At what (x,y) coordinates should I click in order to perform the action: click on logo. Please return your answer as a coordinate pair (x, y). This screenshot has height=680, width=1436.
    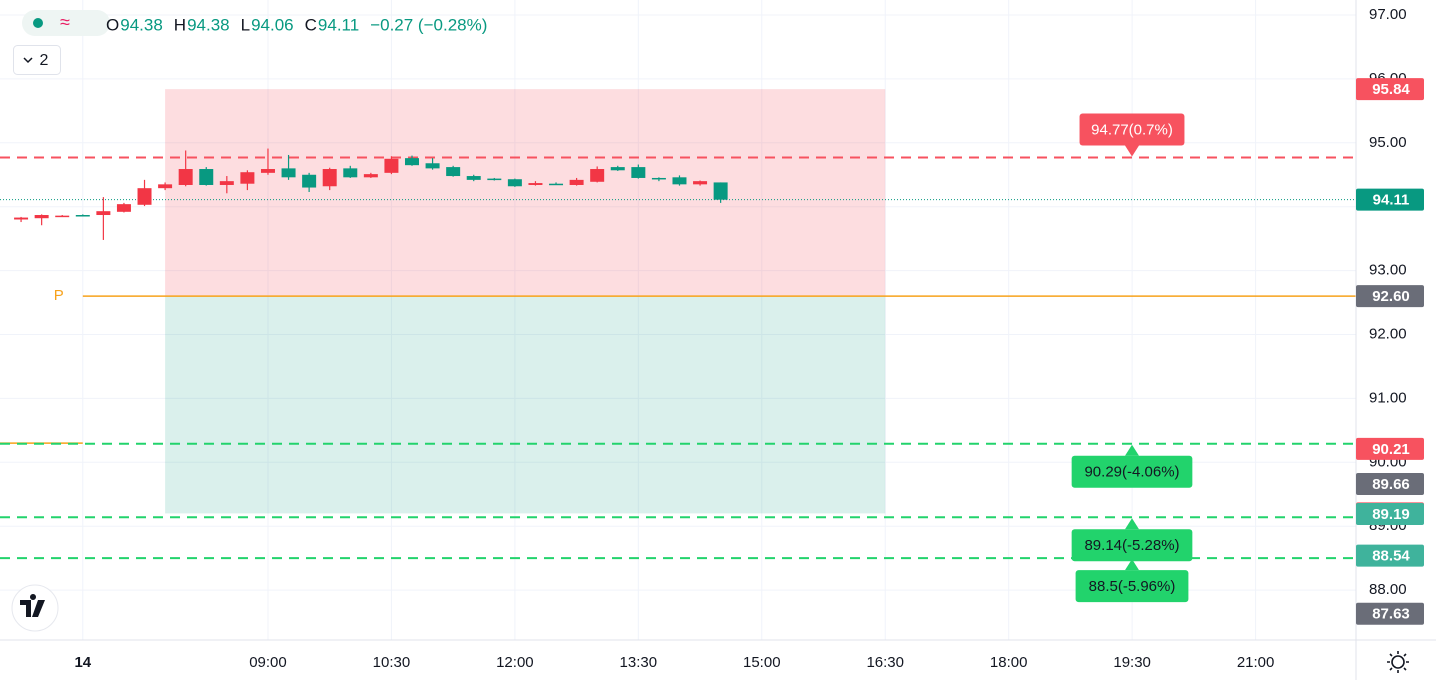
    Looking at the image, I should click on (32, 605).